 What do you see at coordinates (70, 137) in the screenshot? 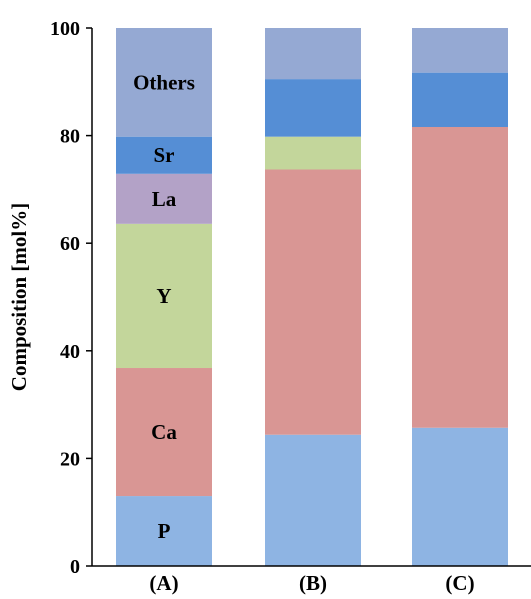
I see `y-tick-label: 80` at bounding box center [70, 137].